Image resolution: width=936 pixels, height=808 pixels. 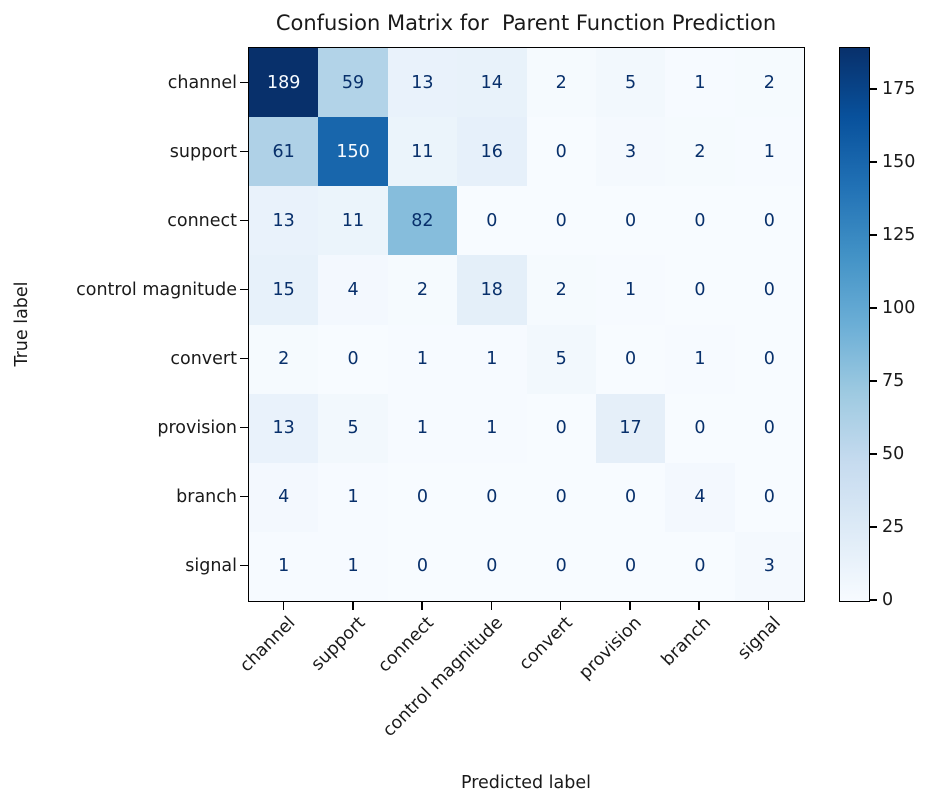 What do you see at coordinates (353, 152) in the screenshot?
I see `heatmap-cell-support-support: 150` at bounding box center [353, 152].